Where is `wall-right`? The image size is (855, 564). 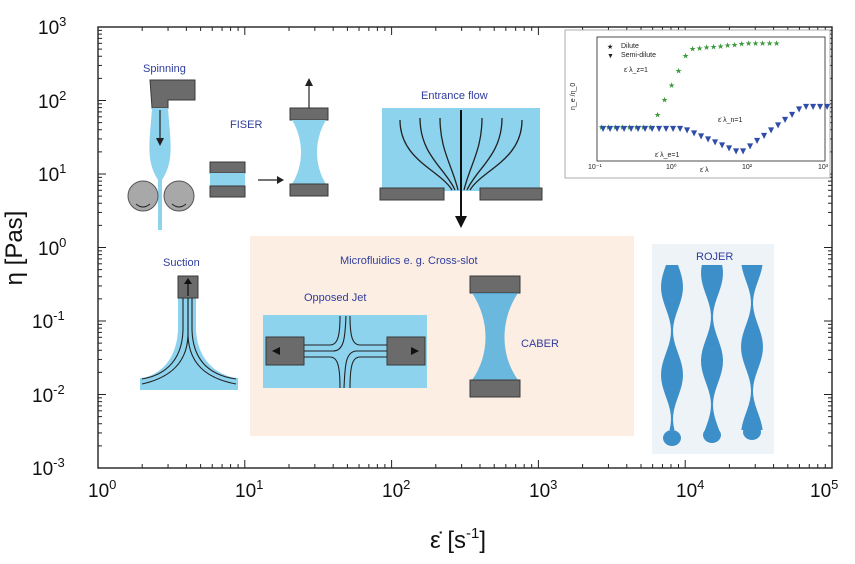 wall-right is located at coordinates (511, 194).